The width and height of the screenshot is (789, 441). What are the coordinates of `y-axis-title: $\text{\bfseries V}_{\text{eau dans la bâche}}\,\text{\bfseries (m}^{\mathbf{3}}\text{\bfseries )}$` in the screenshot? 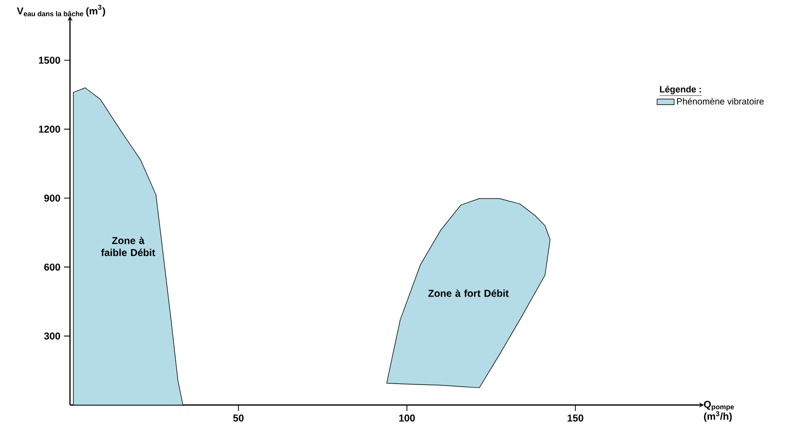 It's located at (61, 10).